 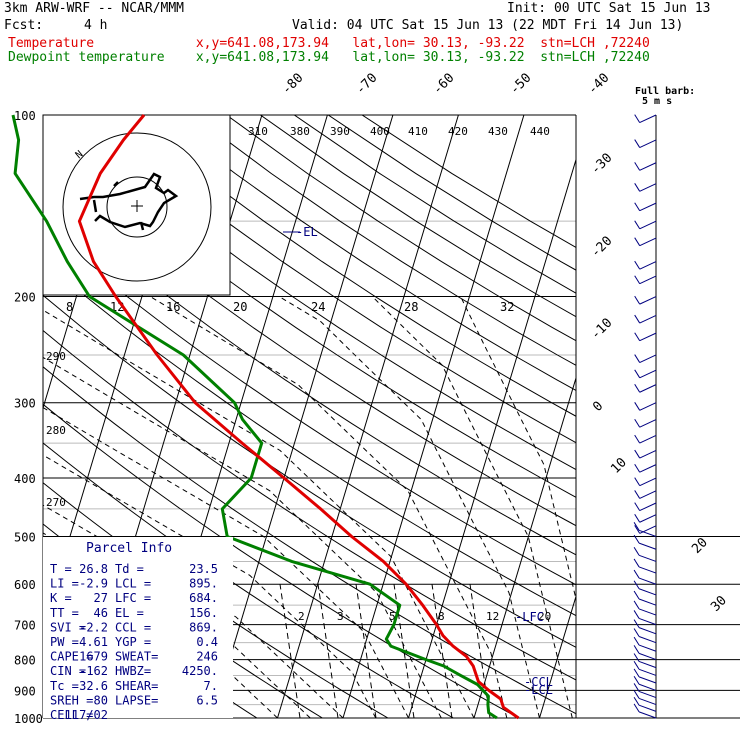 I want to click on parcel-cell: SREH =, so click(x=71, y=700).